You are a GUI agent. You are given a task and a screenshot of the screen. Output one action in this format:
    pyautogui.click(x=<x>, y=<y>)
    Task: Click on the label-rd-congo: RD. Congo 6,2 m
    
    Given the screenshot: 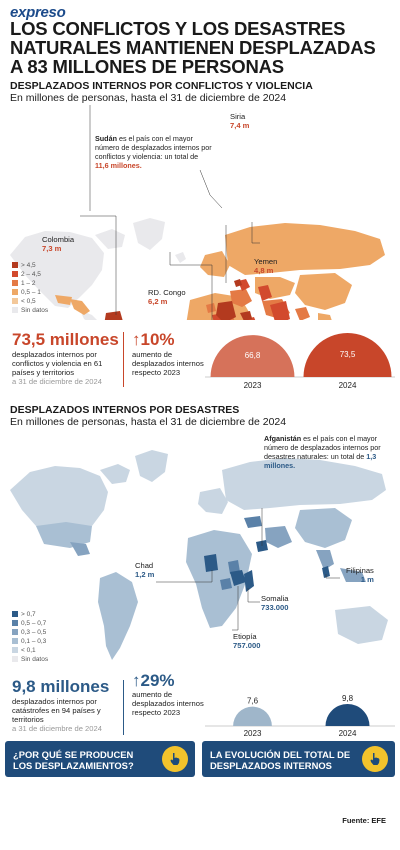 What is the action you would take?
    pyautogui.click(x=167, y=297)
    